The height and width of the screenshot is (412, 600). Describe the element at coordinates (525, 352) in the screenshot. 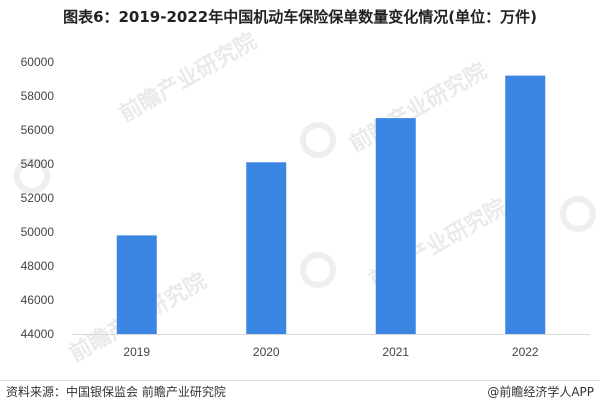

I see `x-tick-label: 2022` at that location.